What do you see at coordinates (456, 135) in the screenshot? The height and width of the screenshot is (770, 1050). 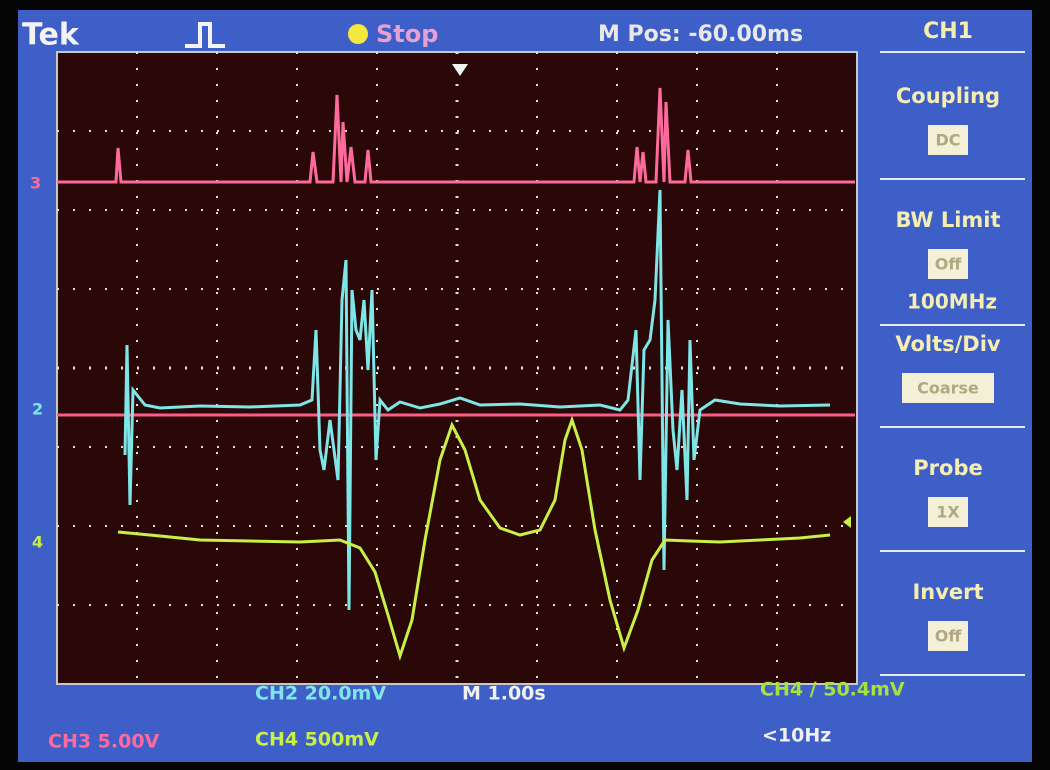 I see `ch3-trace` at bounding box center [456, 135].